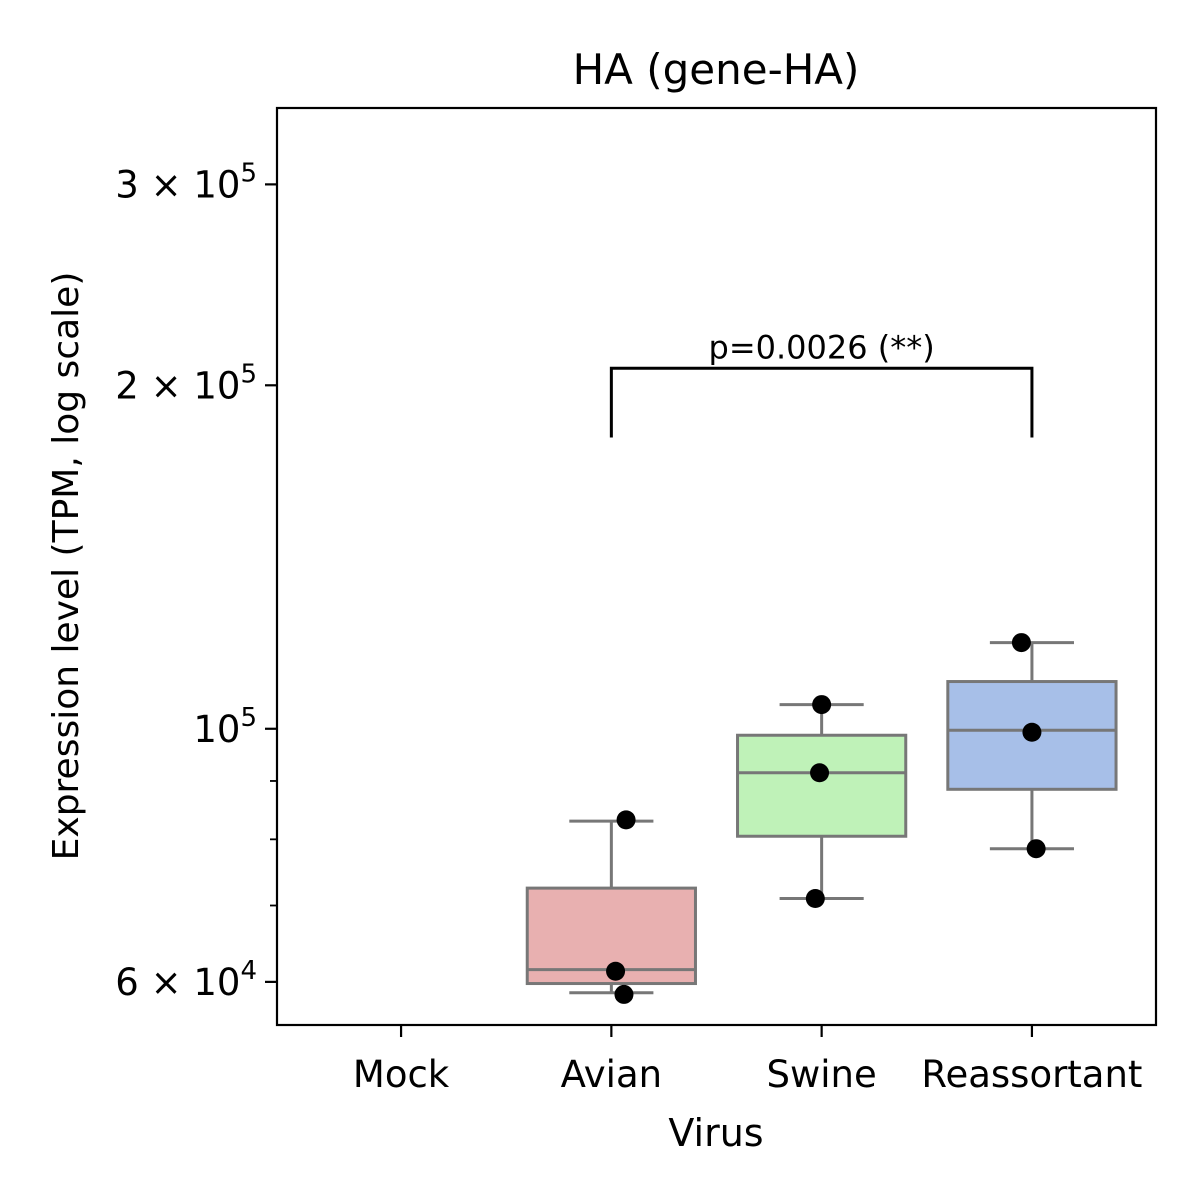 The image size is (1200, 1200). What do you see at coordinates (1031, 1074) in the screenshot?
I see `x-tick-label-reassortant: Reassortant` at bounding box center [1031, 1074].